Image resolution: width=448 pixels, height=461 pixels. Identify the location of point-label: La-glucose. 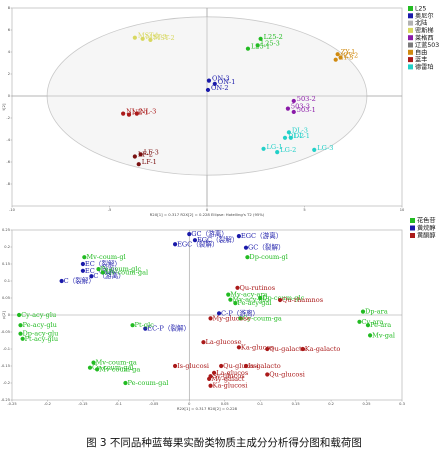
(223, 342).